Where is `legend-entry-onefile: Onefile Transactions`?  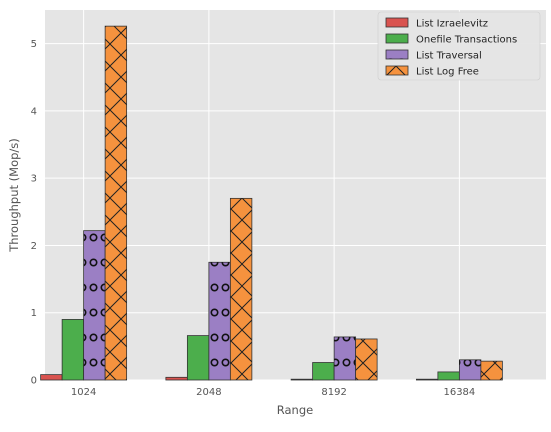
legend-entry-onefile: Onefile Transactions is located at coordinates (451, 39).